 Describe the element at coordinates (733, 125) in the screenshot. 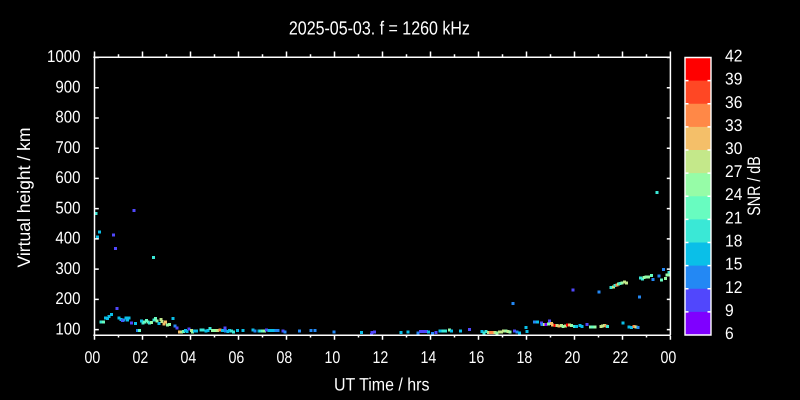

I see `svg-text: 33` at that location.